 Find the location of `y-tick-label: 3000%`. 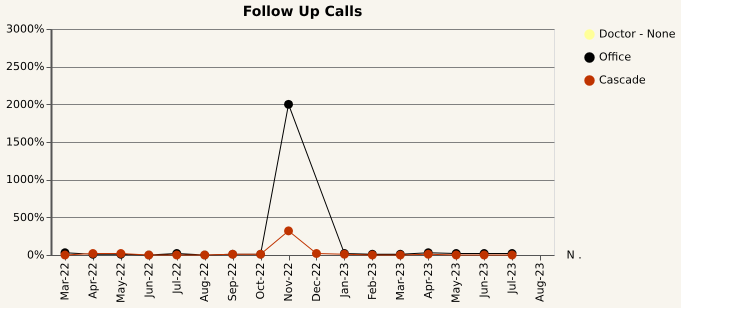

y-tick-label: 3000% is located at coordinates (25, 29).